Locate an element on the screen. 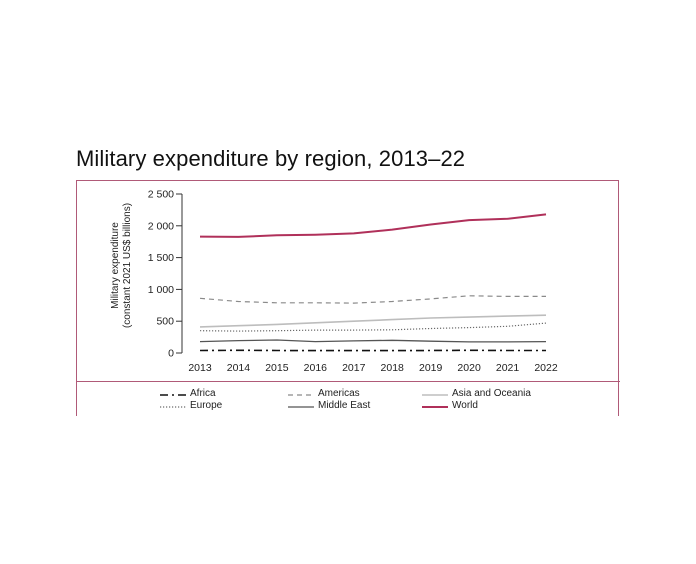 This screenshot has height=564, width=696. y-tick-label: 0 is located at coordinates (171, 354).